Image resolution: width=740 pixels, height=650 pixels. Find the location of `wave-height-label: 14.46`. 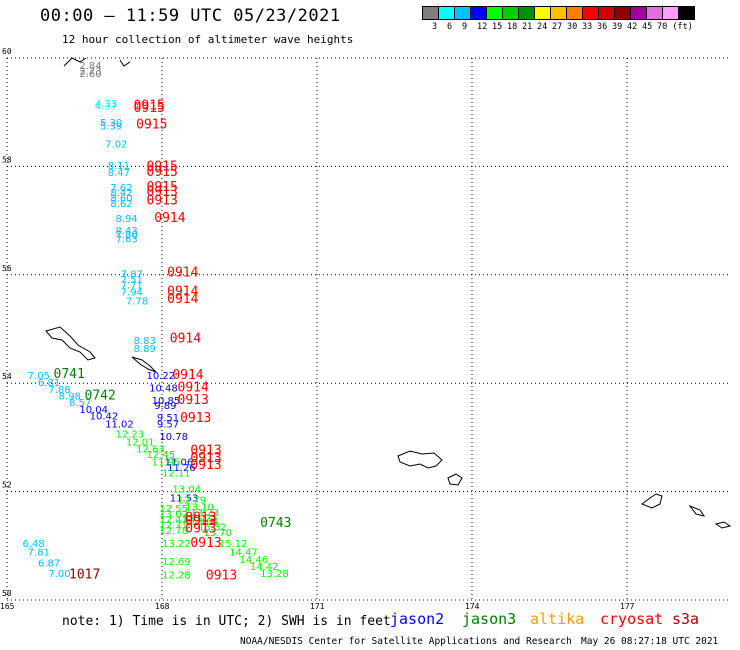

wave-height-label: 14.46 is located at coordinates (254, 560).